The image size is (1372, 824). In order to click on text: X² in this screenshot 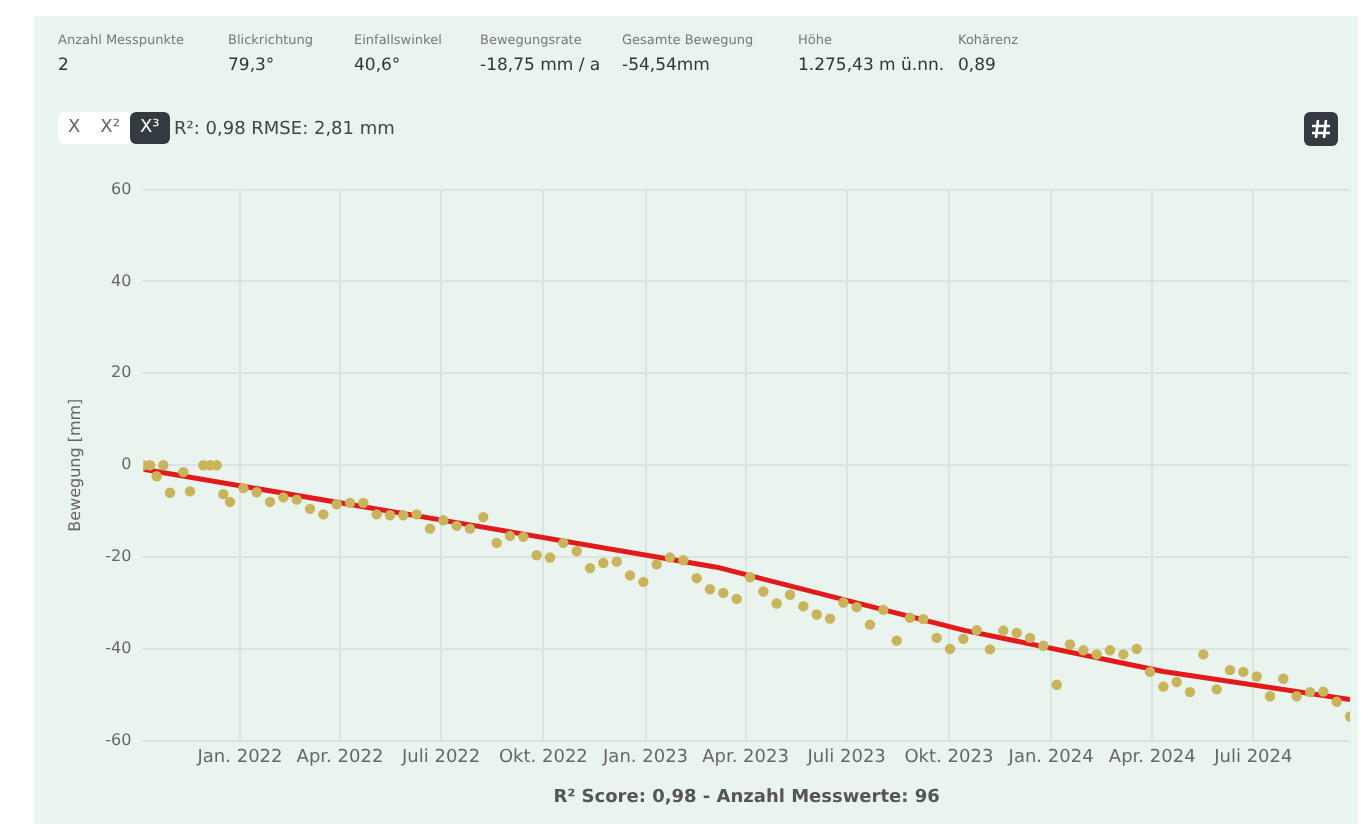, I will do `click(110, 129)`.